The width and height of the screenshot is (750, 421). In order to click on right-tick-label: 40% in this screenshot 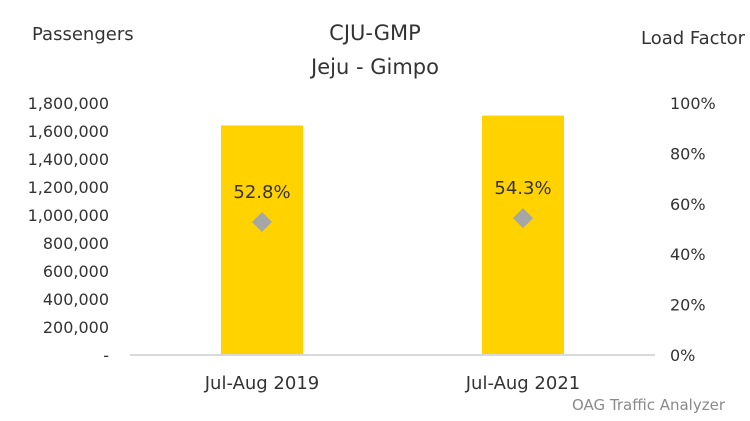, I will do `click(688, 254)`.